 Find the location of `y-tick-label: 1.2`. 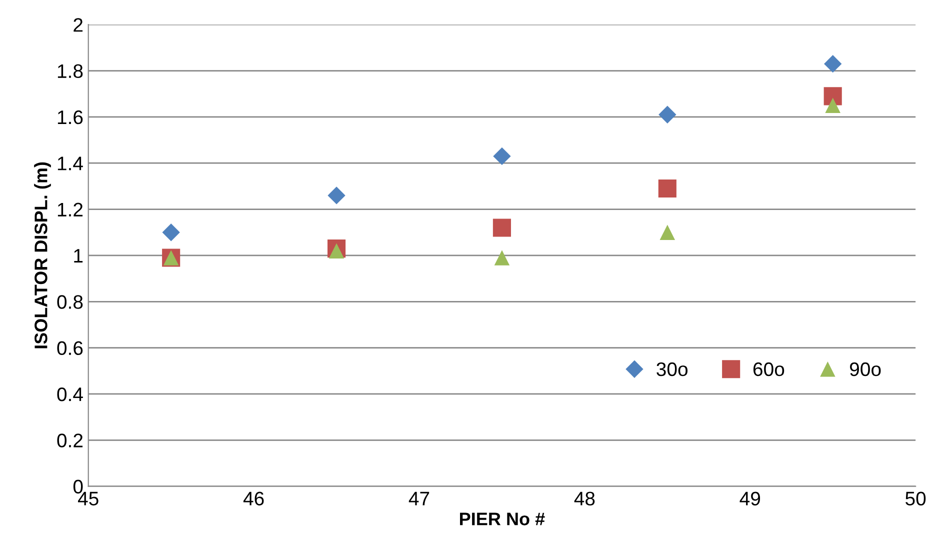

y-tick-label: 1.2 is located at coordinates (70, 209).